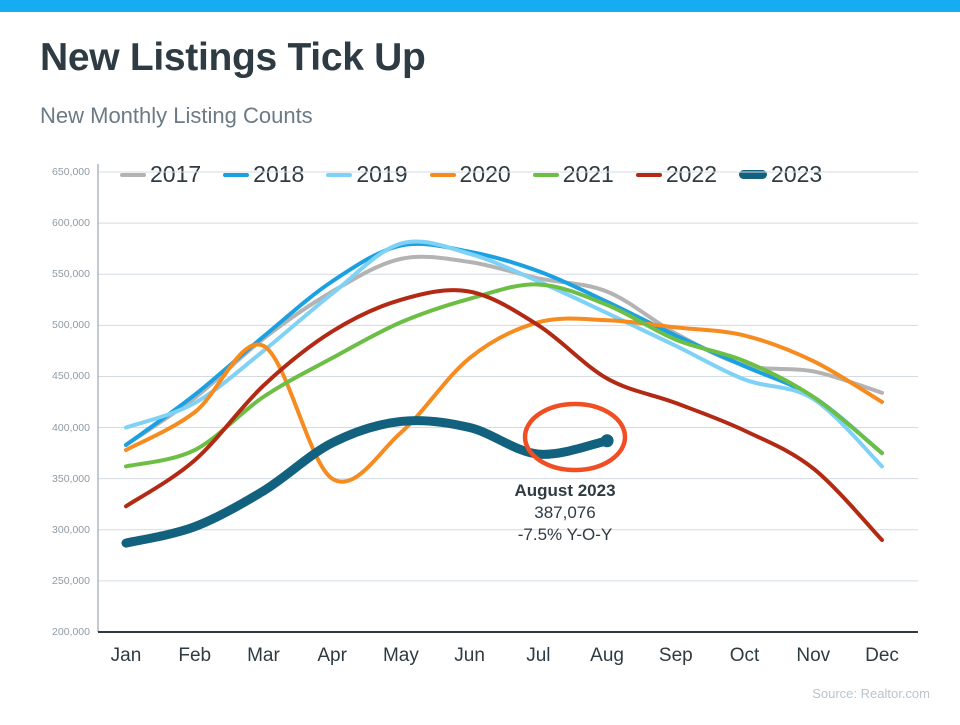 This screenshot has width=960, height=725. Describe the element at coordinates (607, 441) in the screenshot. I see `highlight-endpoint-dot` at that location.